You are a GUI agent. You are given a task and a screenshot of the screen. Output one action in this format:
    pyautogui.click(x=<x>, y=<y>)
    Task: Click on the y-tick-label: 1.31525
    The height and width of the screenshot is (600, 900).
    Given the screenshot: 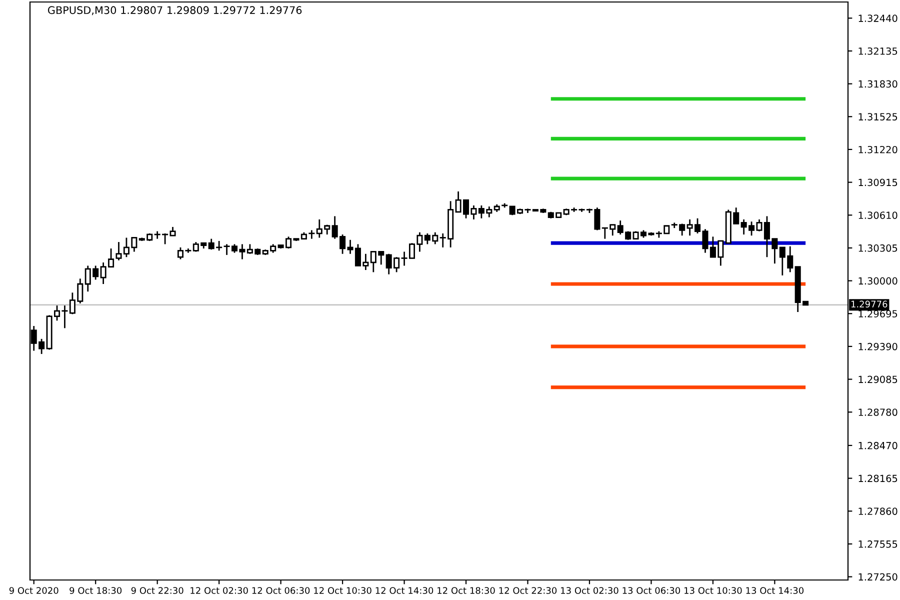 What is the action you would take?
    pyautogui.click(x=878, y=116)
    